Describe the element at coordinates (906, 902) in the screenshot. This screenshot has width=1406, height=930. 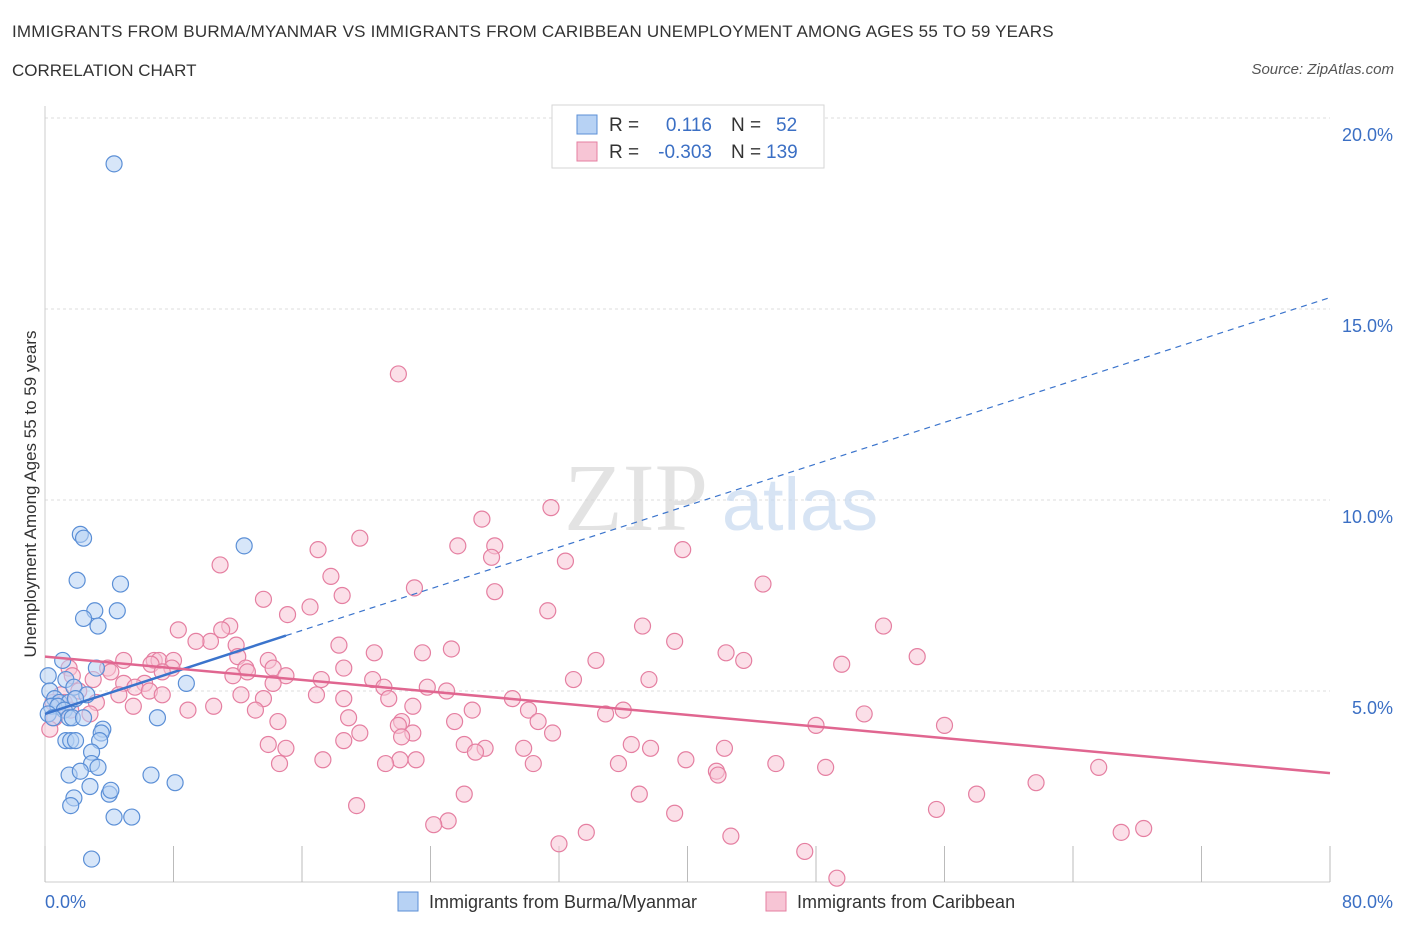
I see `series-legend-label-caribbean: Immigrants from Caribbean` at that location.